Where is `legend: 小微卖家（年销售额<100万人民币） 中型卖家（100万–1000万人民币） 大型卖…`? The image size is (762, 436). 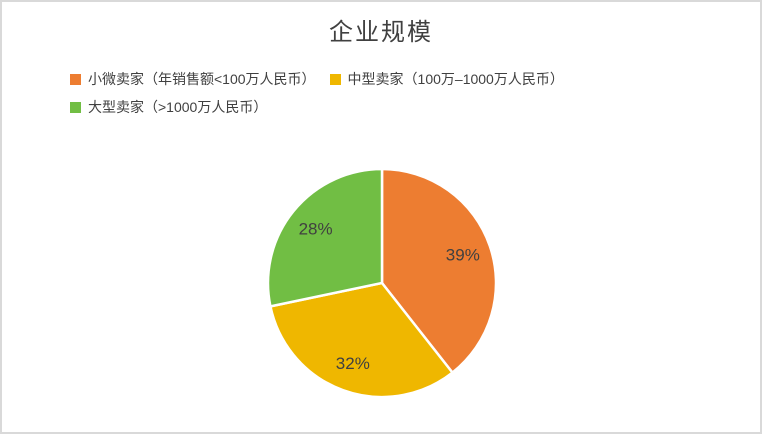
legend: 小微卖家（年销售额<100万人民币） 中型卖家（100万–1000万人民币） 大型卖… is located at coordinates (398, 93).